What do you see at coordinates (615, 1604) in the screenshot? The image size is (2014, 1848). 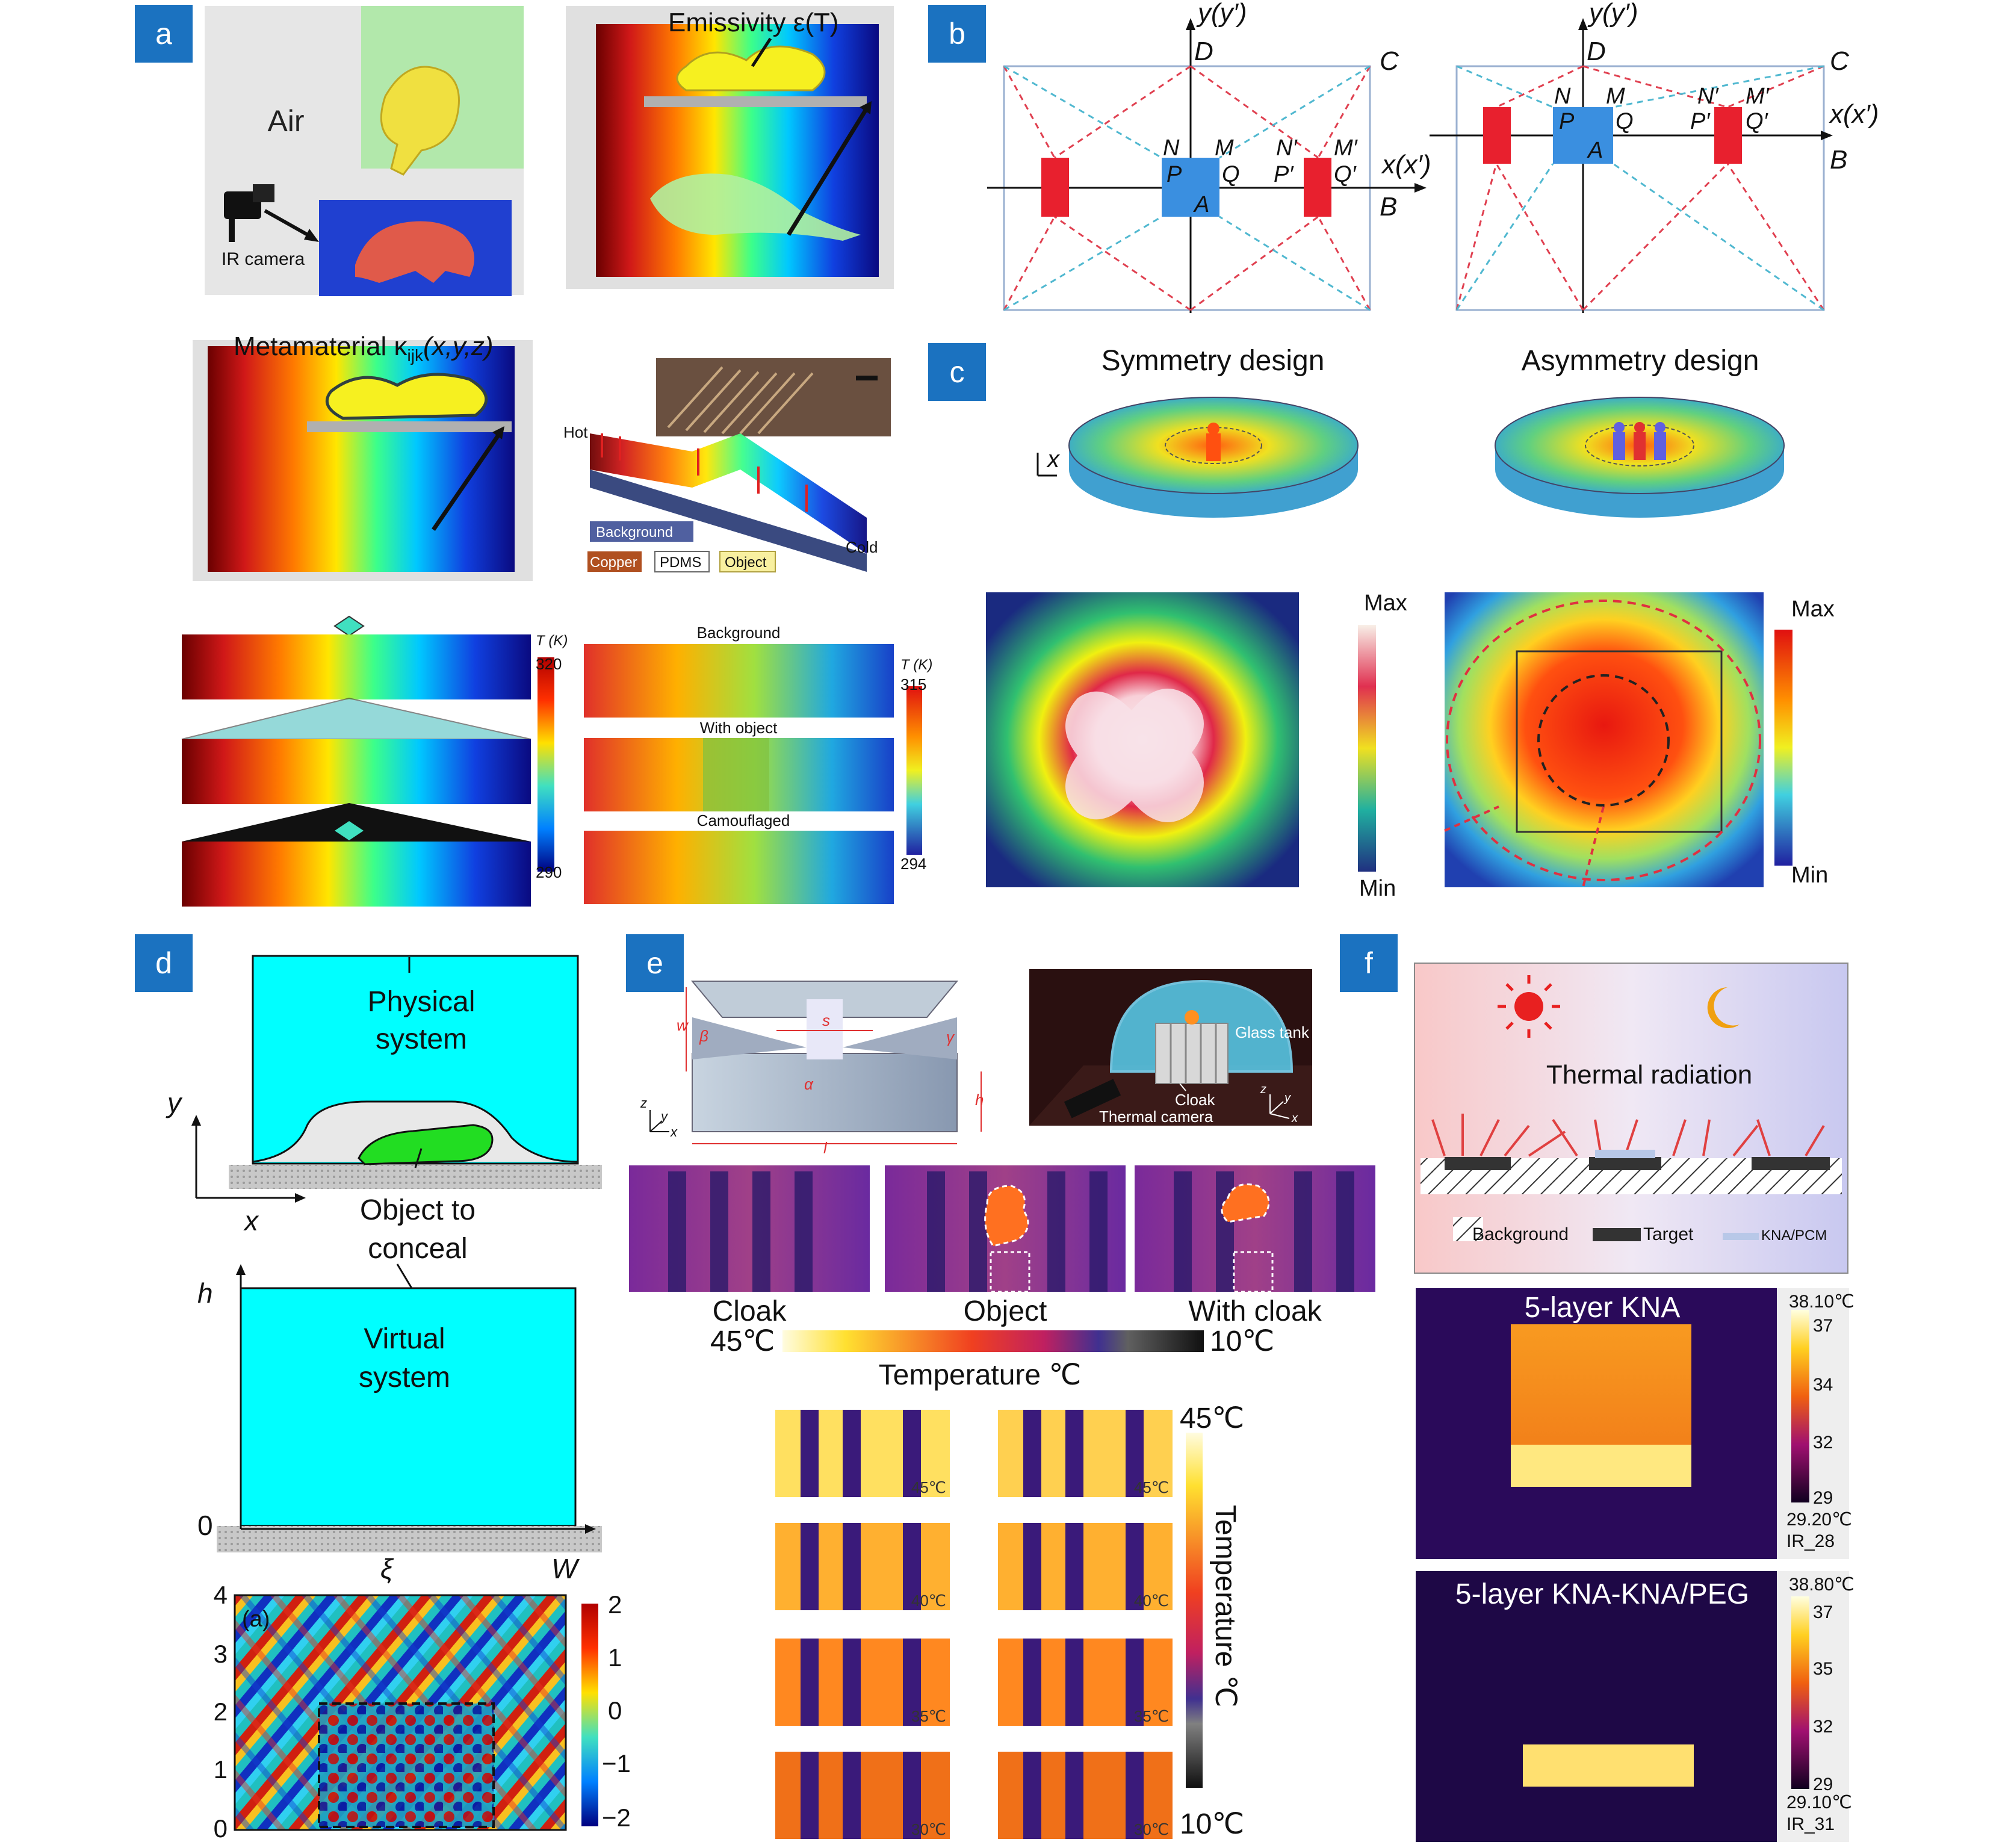 I see `d-cbar-2: 2` at bounding box center [615, 1604].